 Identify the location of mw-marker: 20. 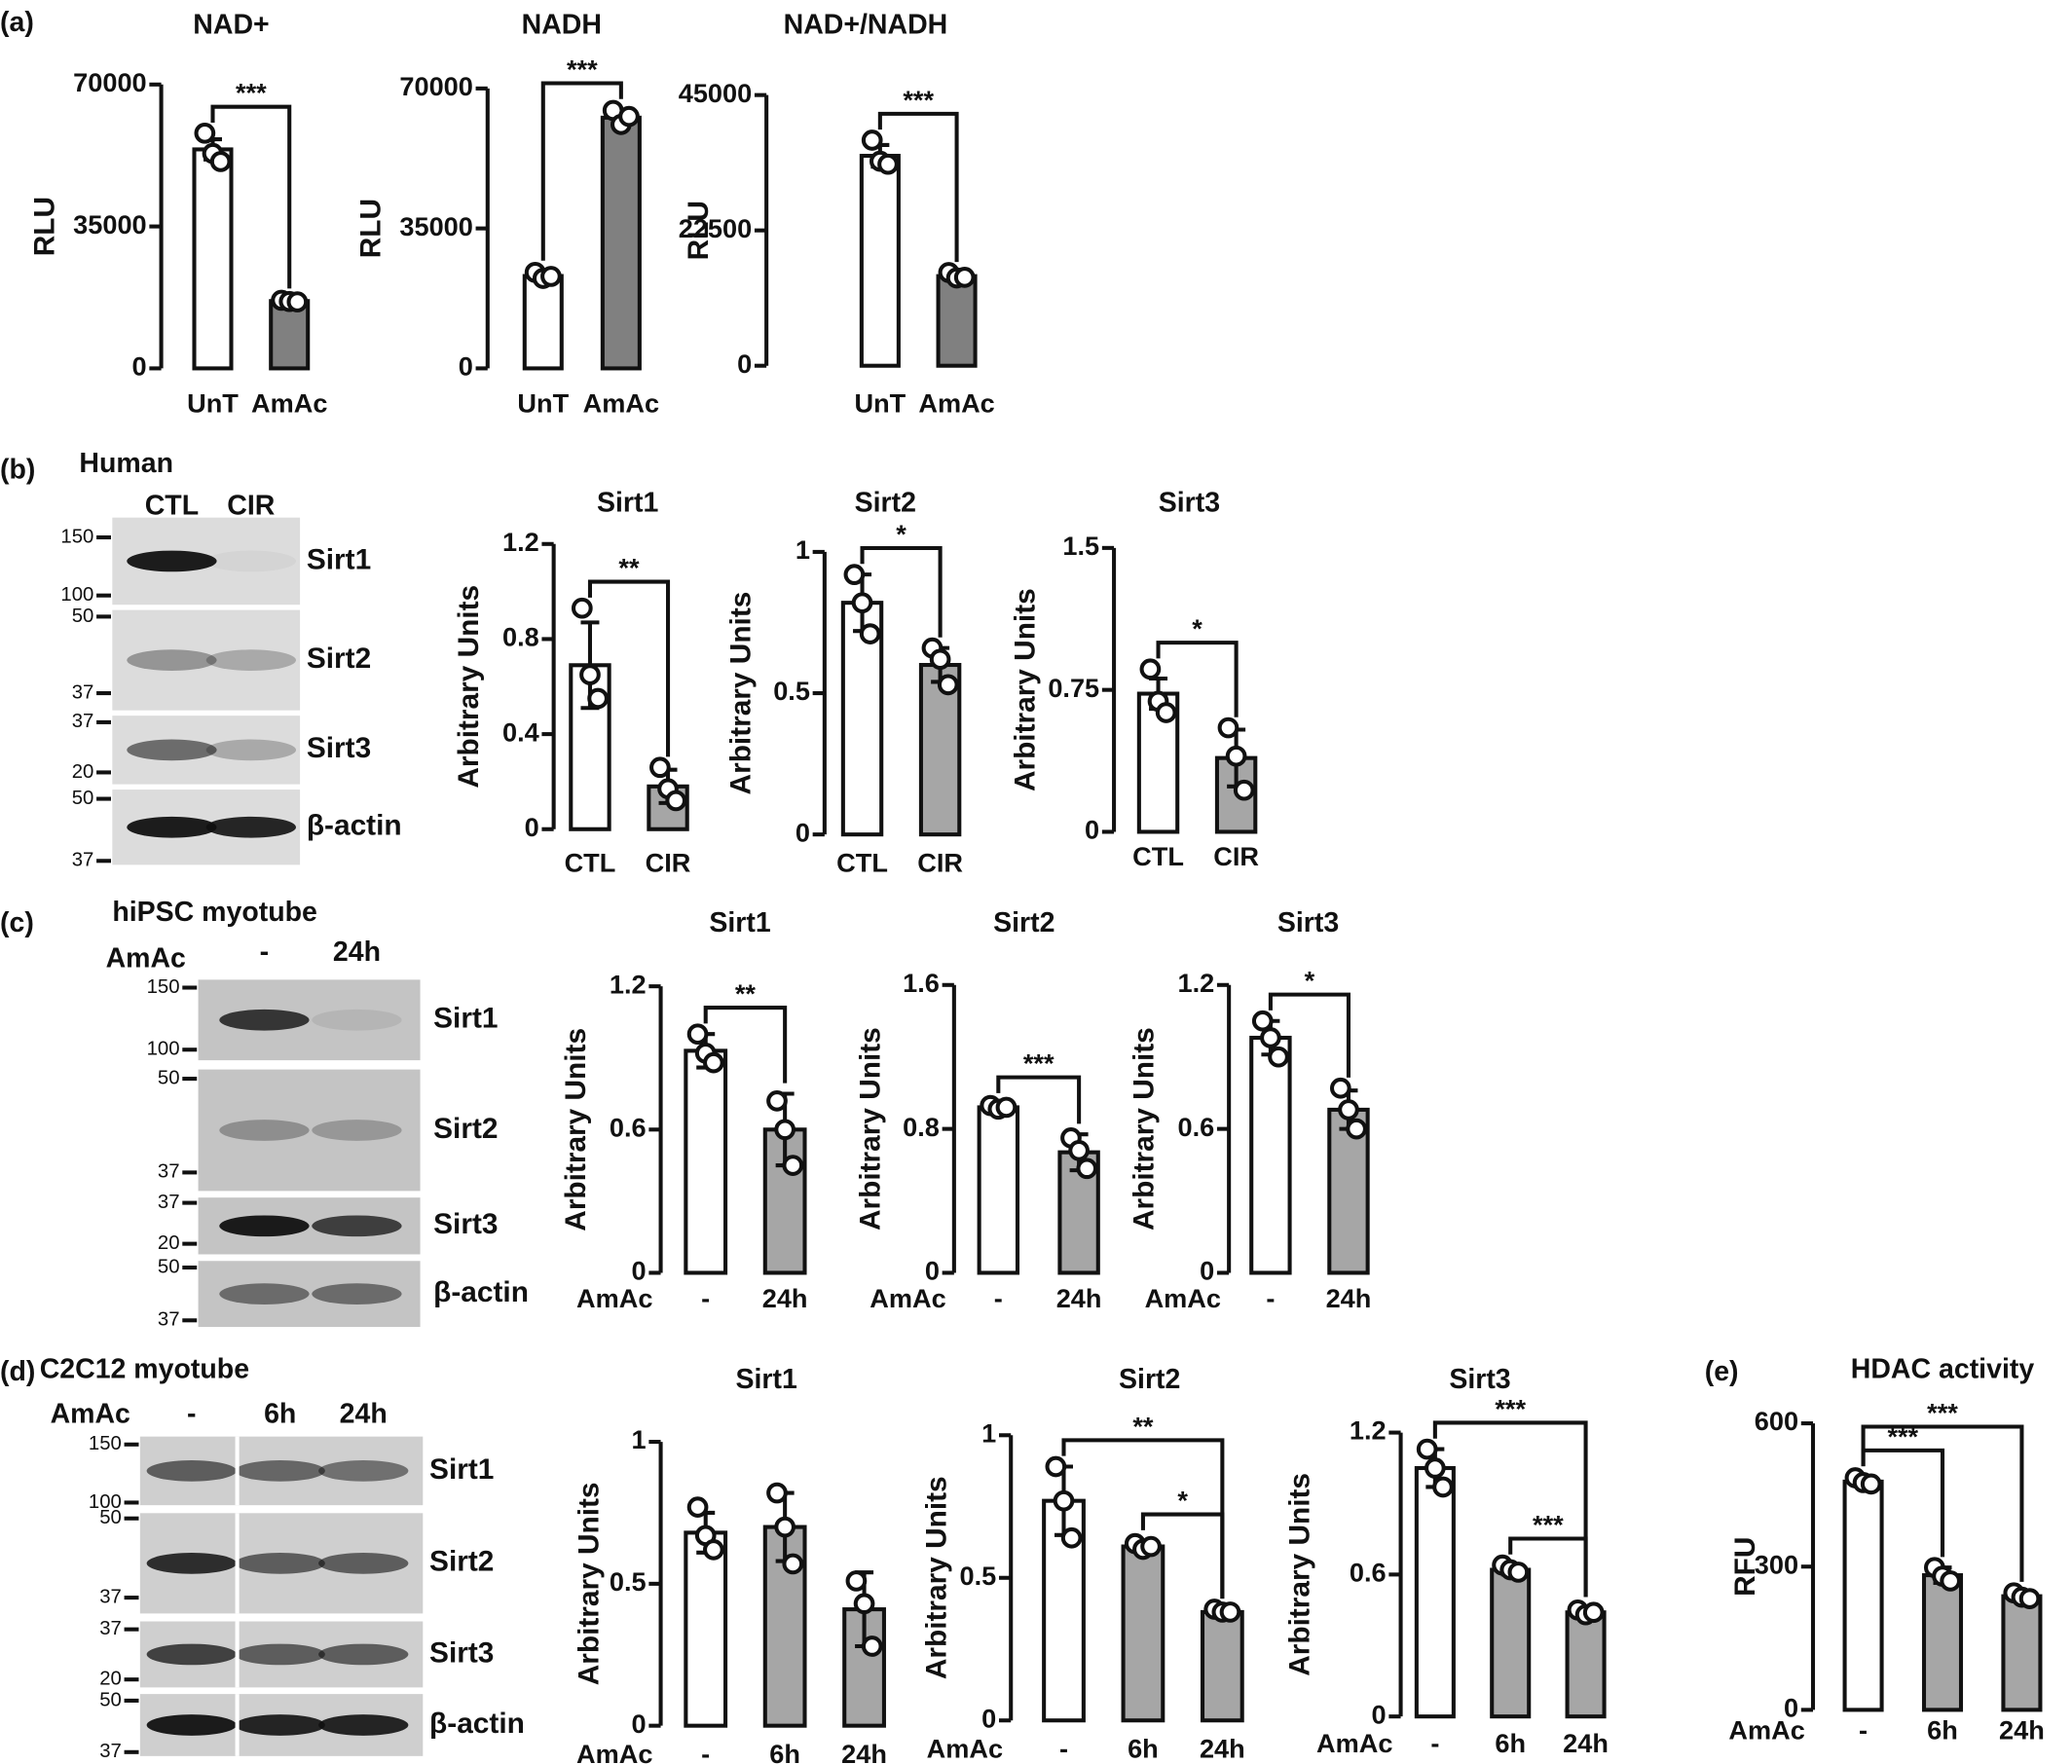
(110, 1679).